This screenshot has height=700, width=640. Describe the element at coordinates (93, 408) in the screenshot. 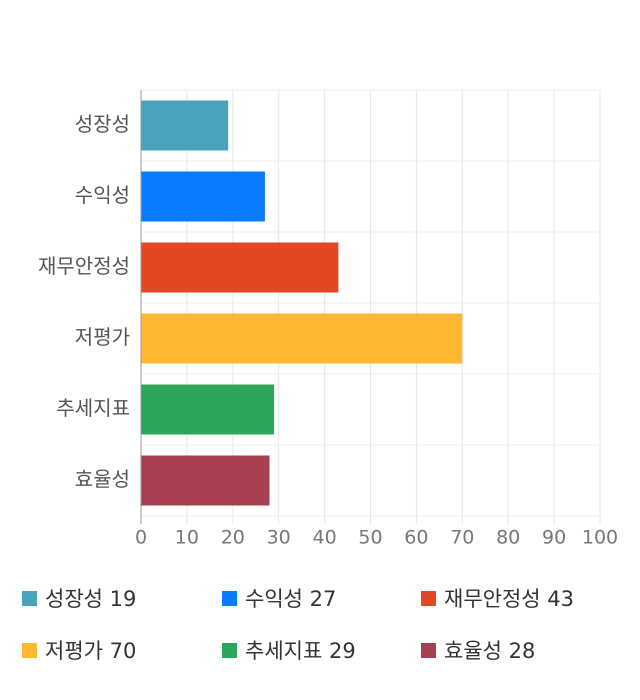

I see `category-label: 추세지표` at that location.